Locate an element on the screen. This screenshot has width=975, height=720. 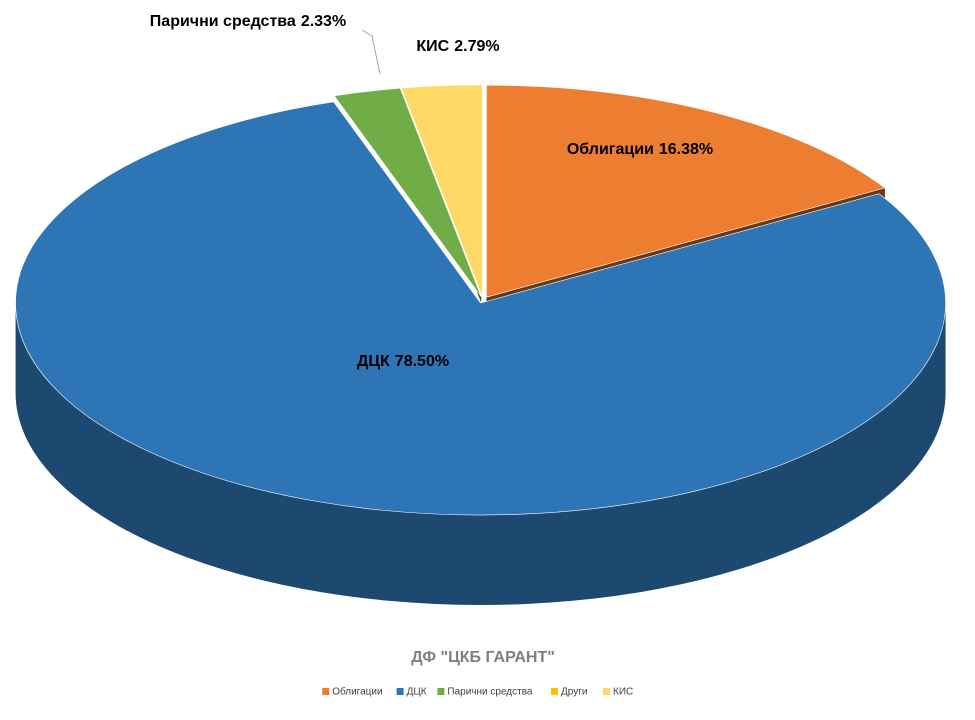
data-label: ДЦК 78.50% is located at coordinates (403, 361).